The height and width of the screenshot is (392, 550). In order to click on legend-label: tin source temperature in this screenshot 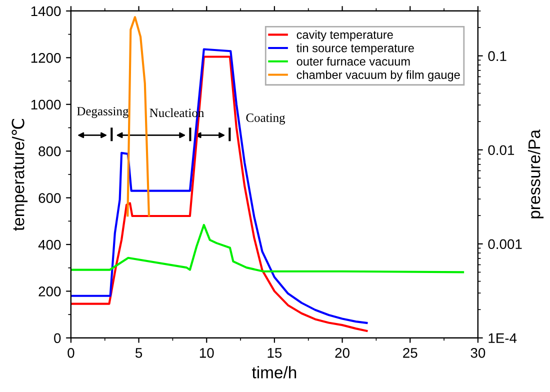, I will do `click(355, 49)`.